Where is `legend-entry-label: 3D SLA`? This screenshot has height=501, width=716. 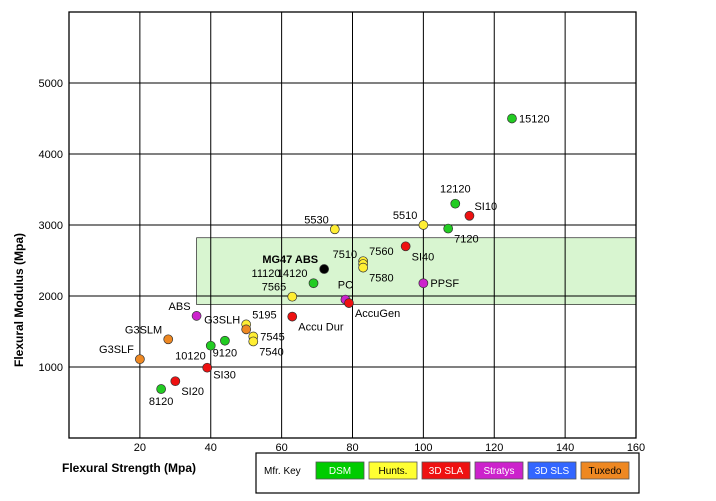
legend-entry-label: 3D SLA is located at coordinates (446, 471).